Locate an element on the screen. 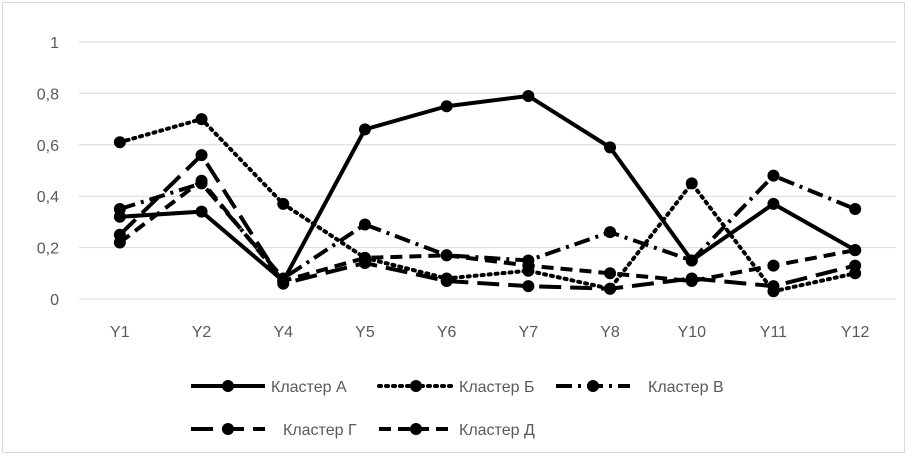 The width and height of the screenshot is (909, 457). legend-label: Кластер А is located at coordinates (309, 387).